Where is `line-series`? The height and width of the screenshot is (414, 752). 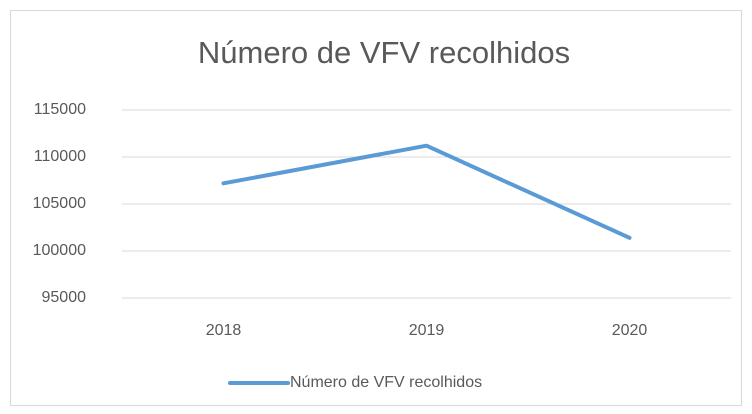 line-series is located at coordinates (426, 191).